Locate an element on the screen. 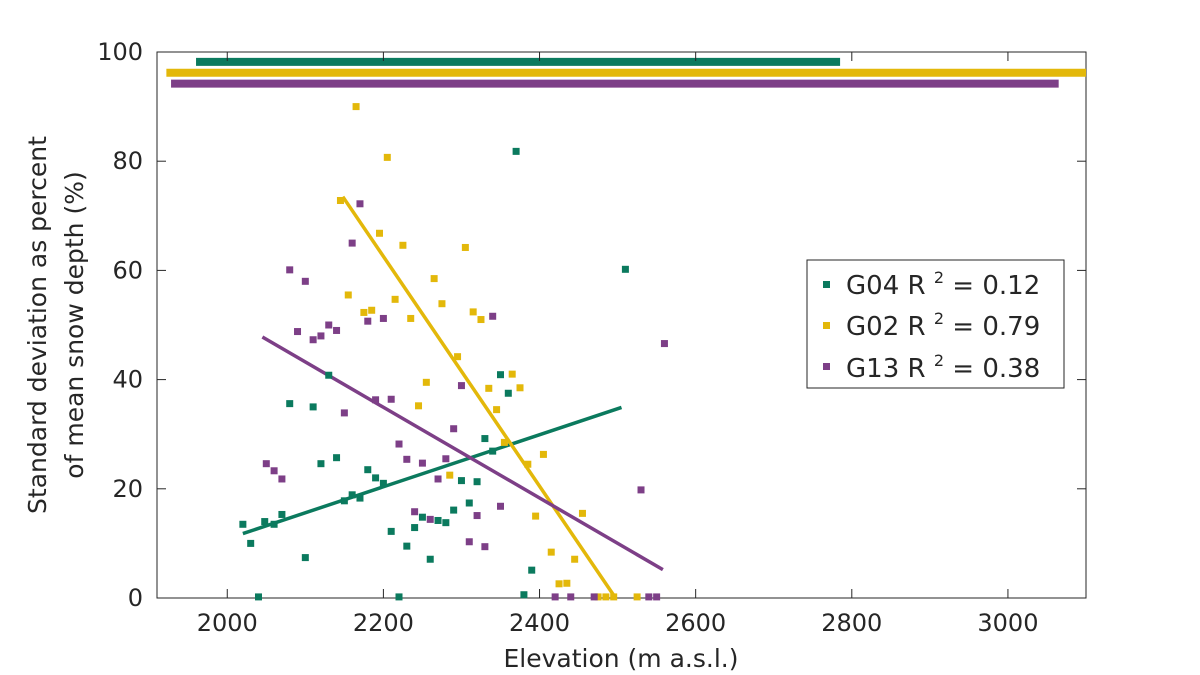 Image resolution: width=1200 pixels, height=675 pixels. y-tick-label: 40 is located at coordinates (127, 380).